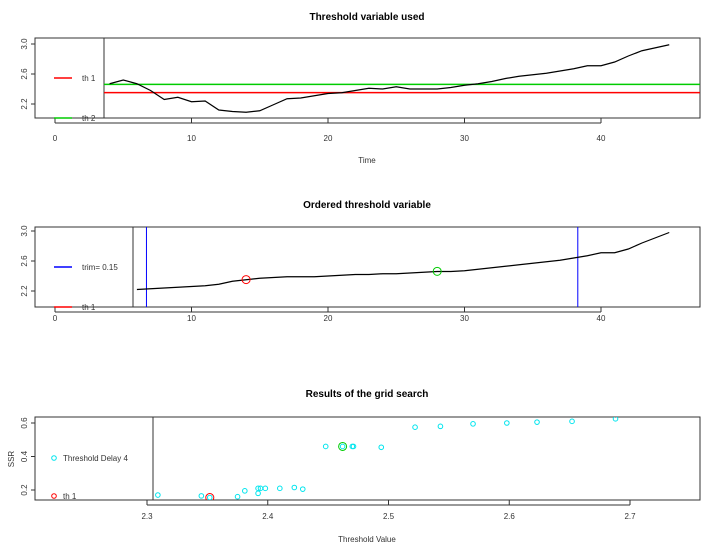 This screenshot has height=547, width=704. I want to click on x-tick-label: 2.6, so click(510, 516).